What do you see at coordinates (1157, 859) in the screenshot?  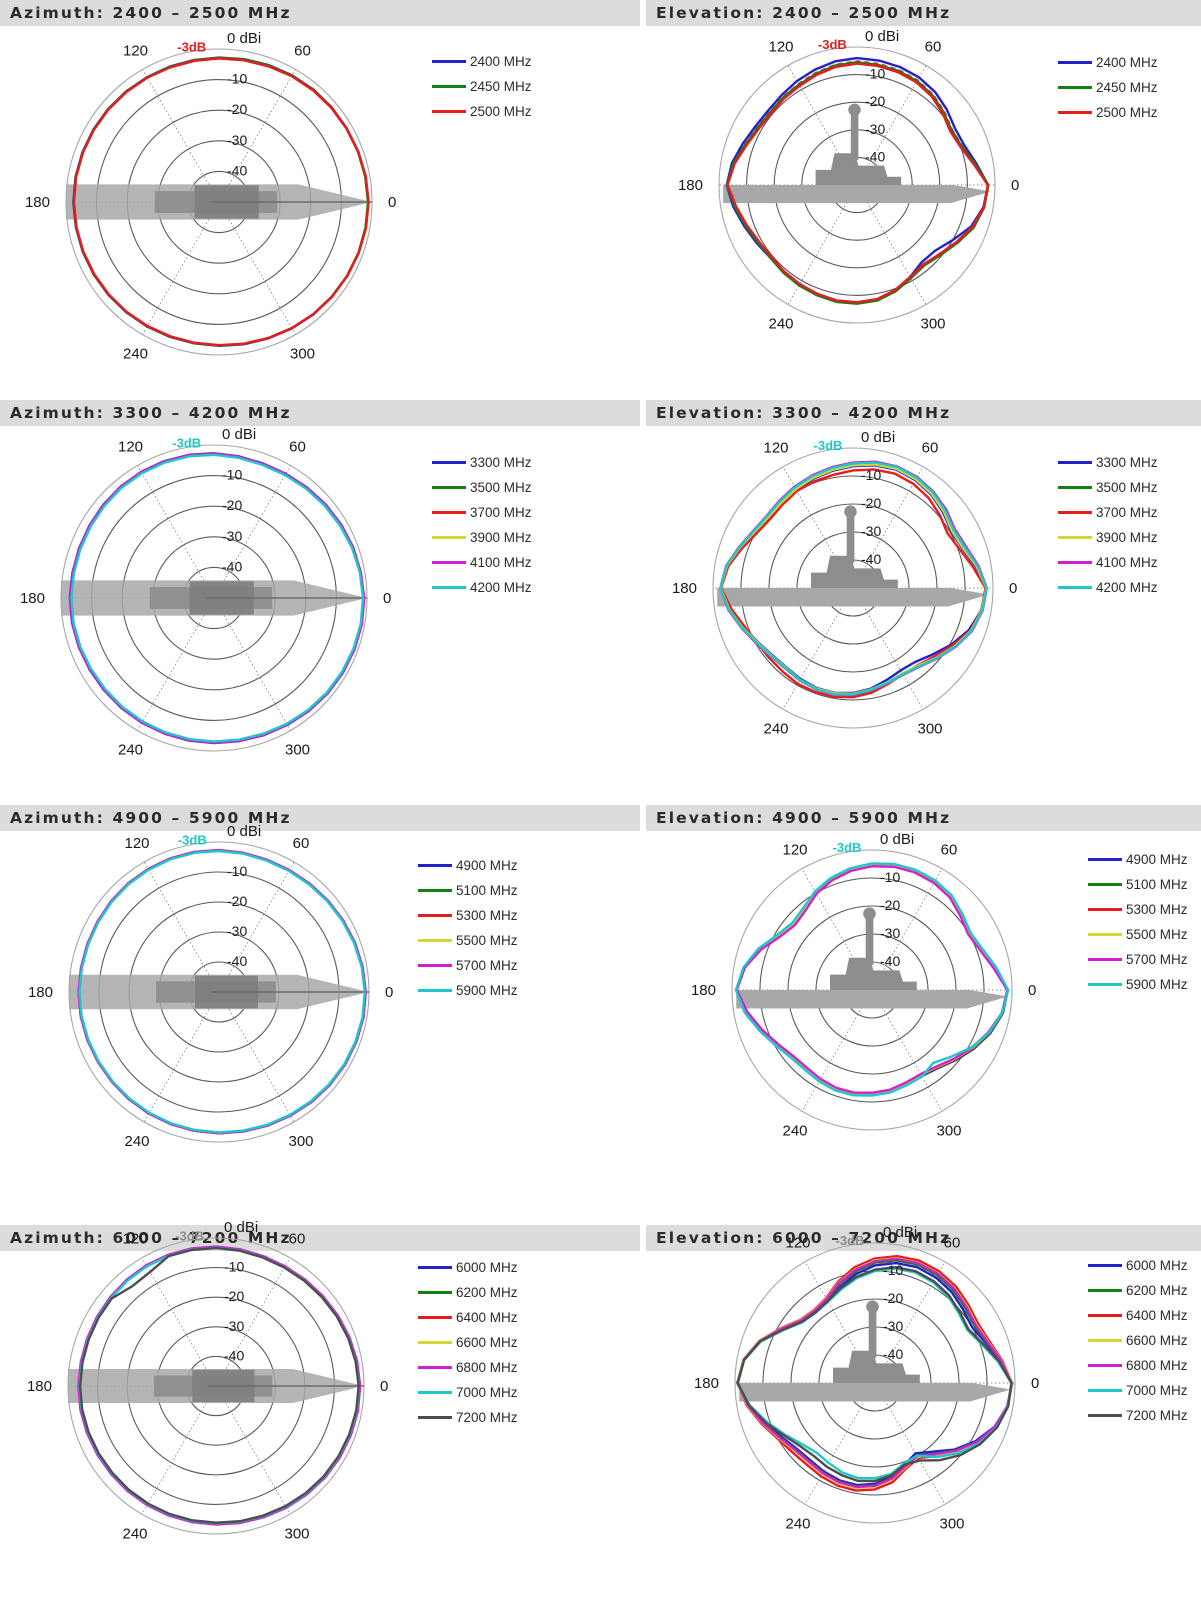 I see `legend-label: 4900 MHz` at bounding box center [1157, 859].